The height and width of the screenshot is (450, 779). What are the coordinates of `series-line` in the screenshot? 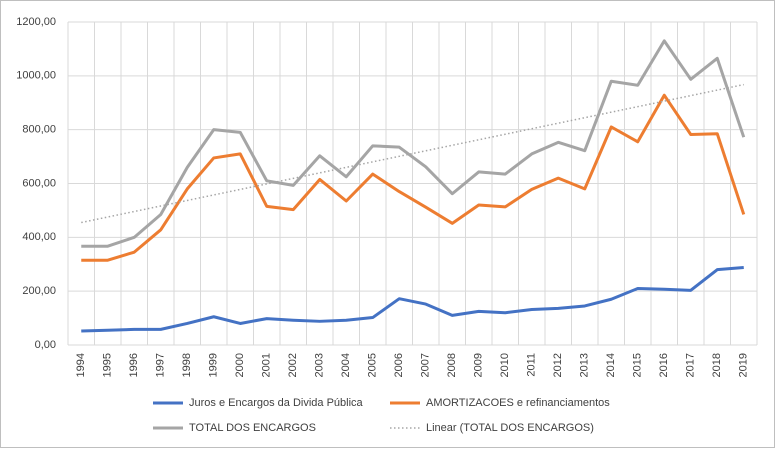 It's located at (412, 299).